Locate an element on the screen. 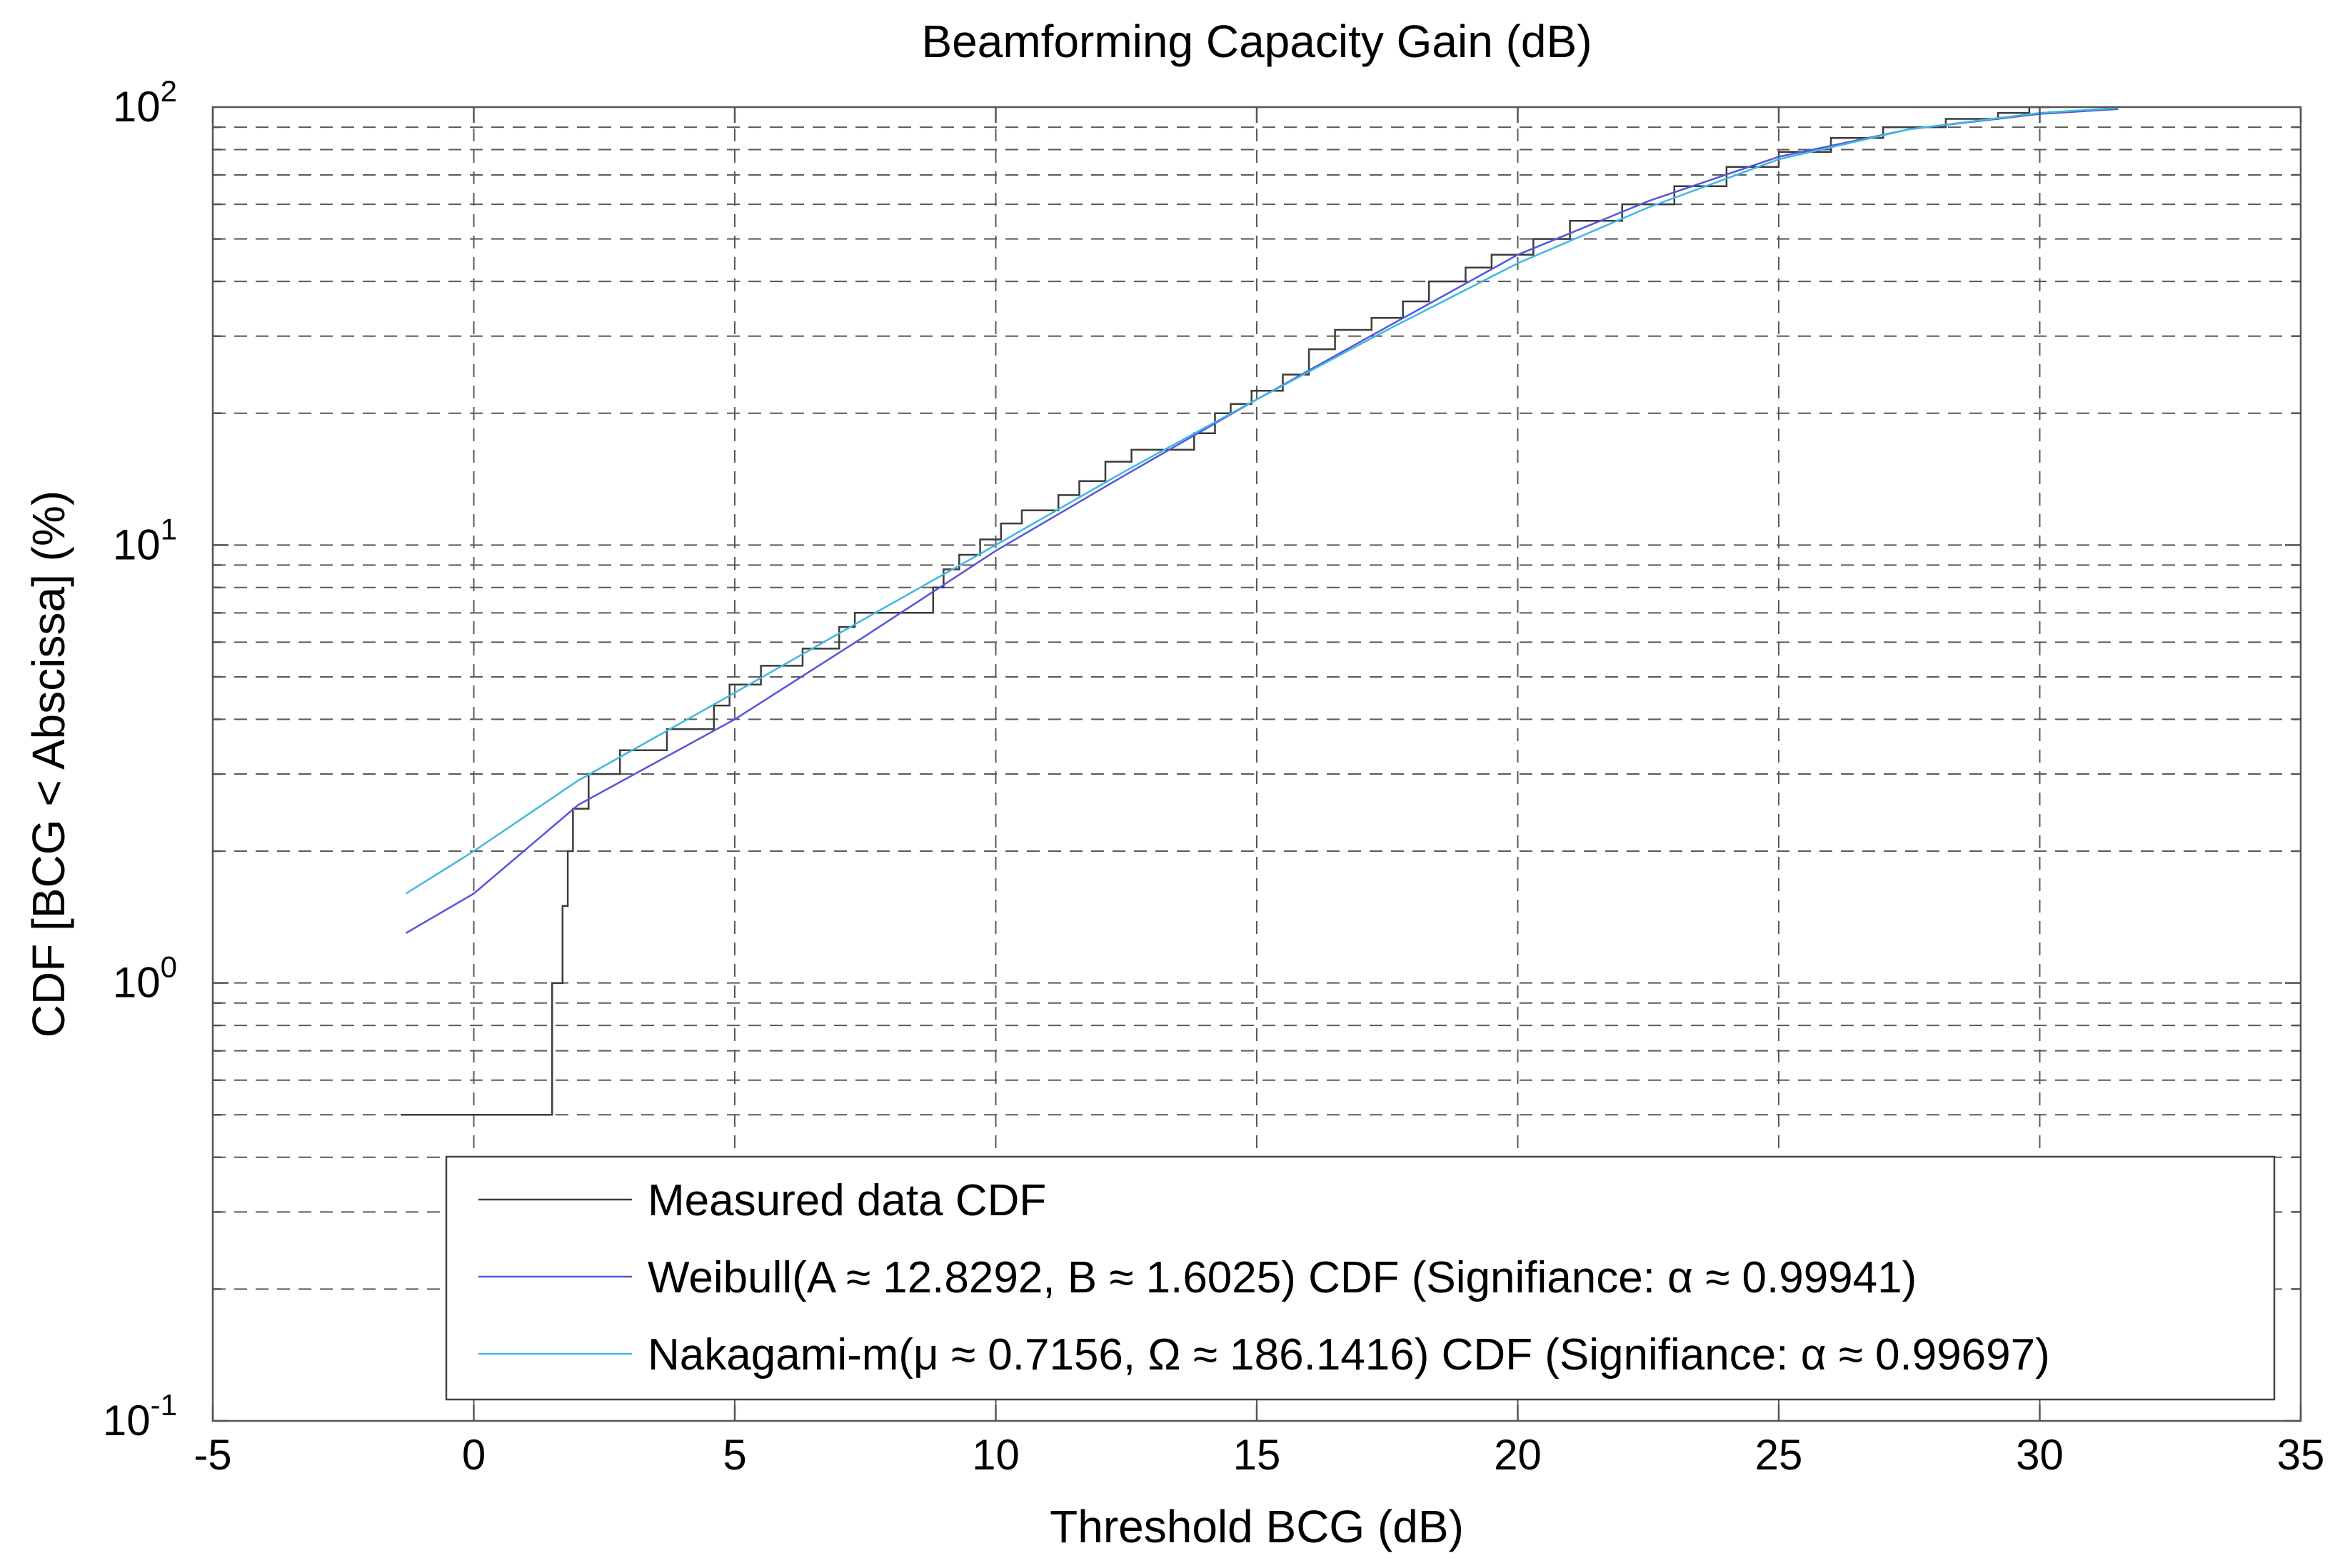 This screenshot has height=1568, width=2345. x-tick-label: -5 is located at coordinates (212, 1455).